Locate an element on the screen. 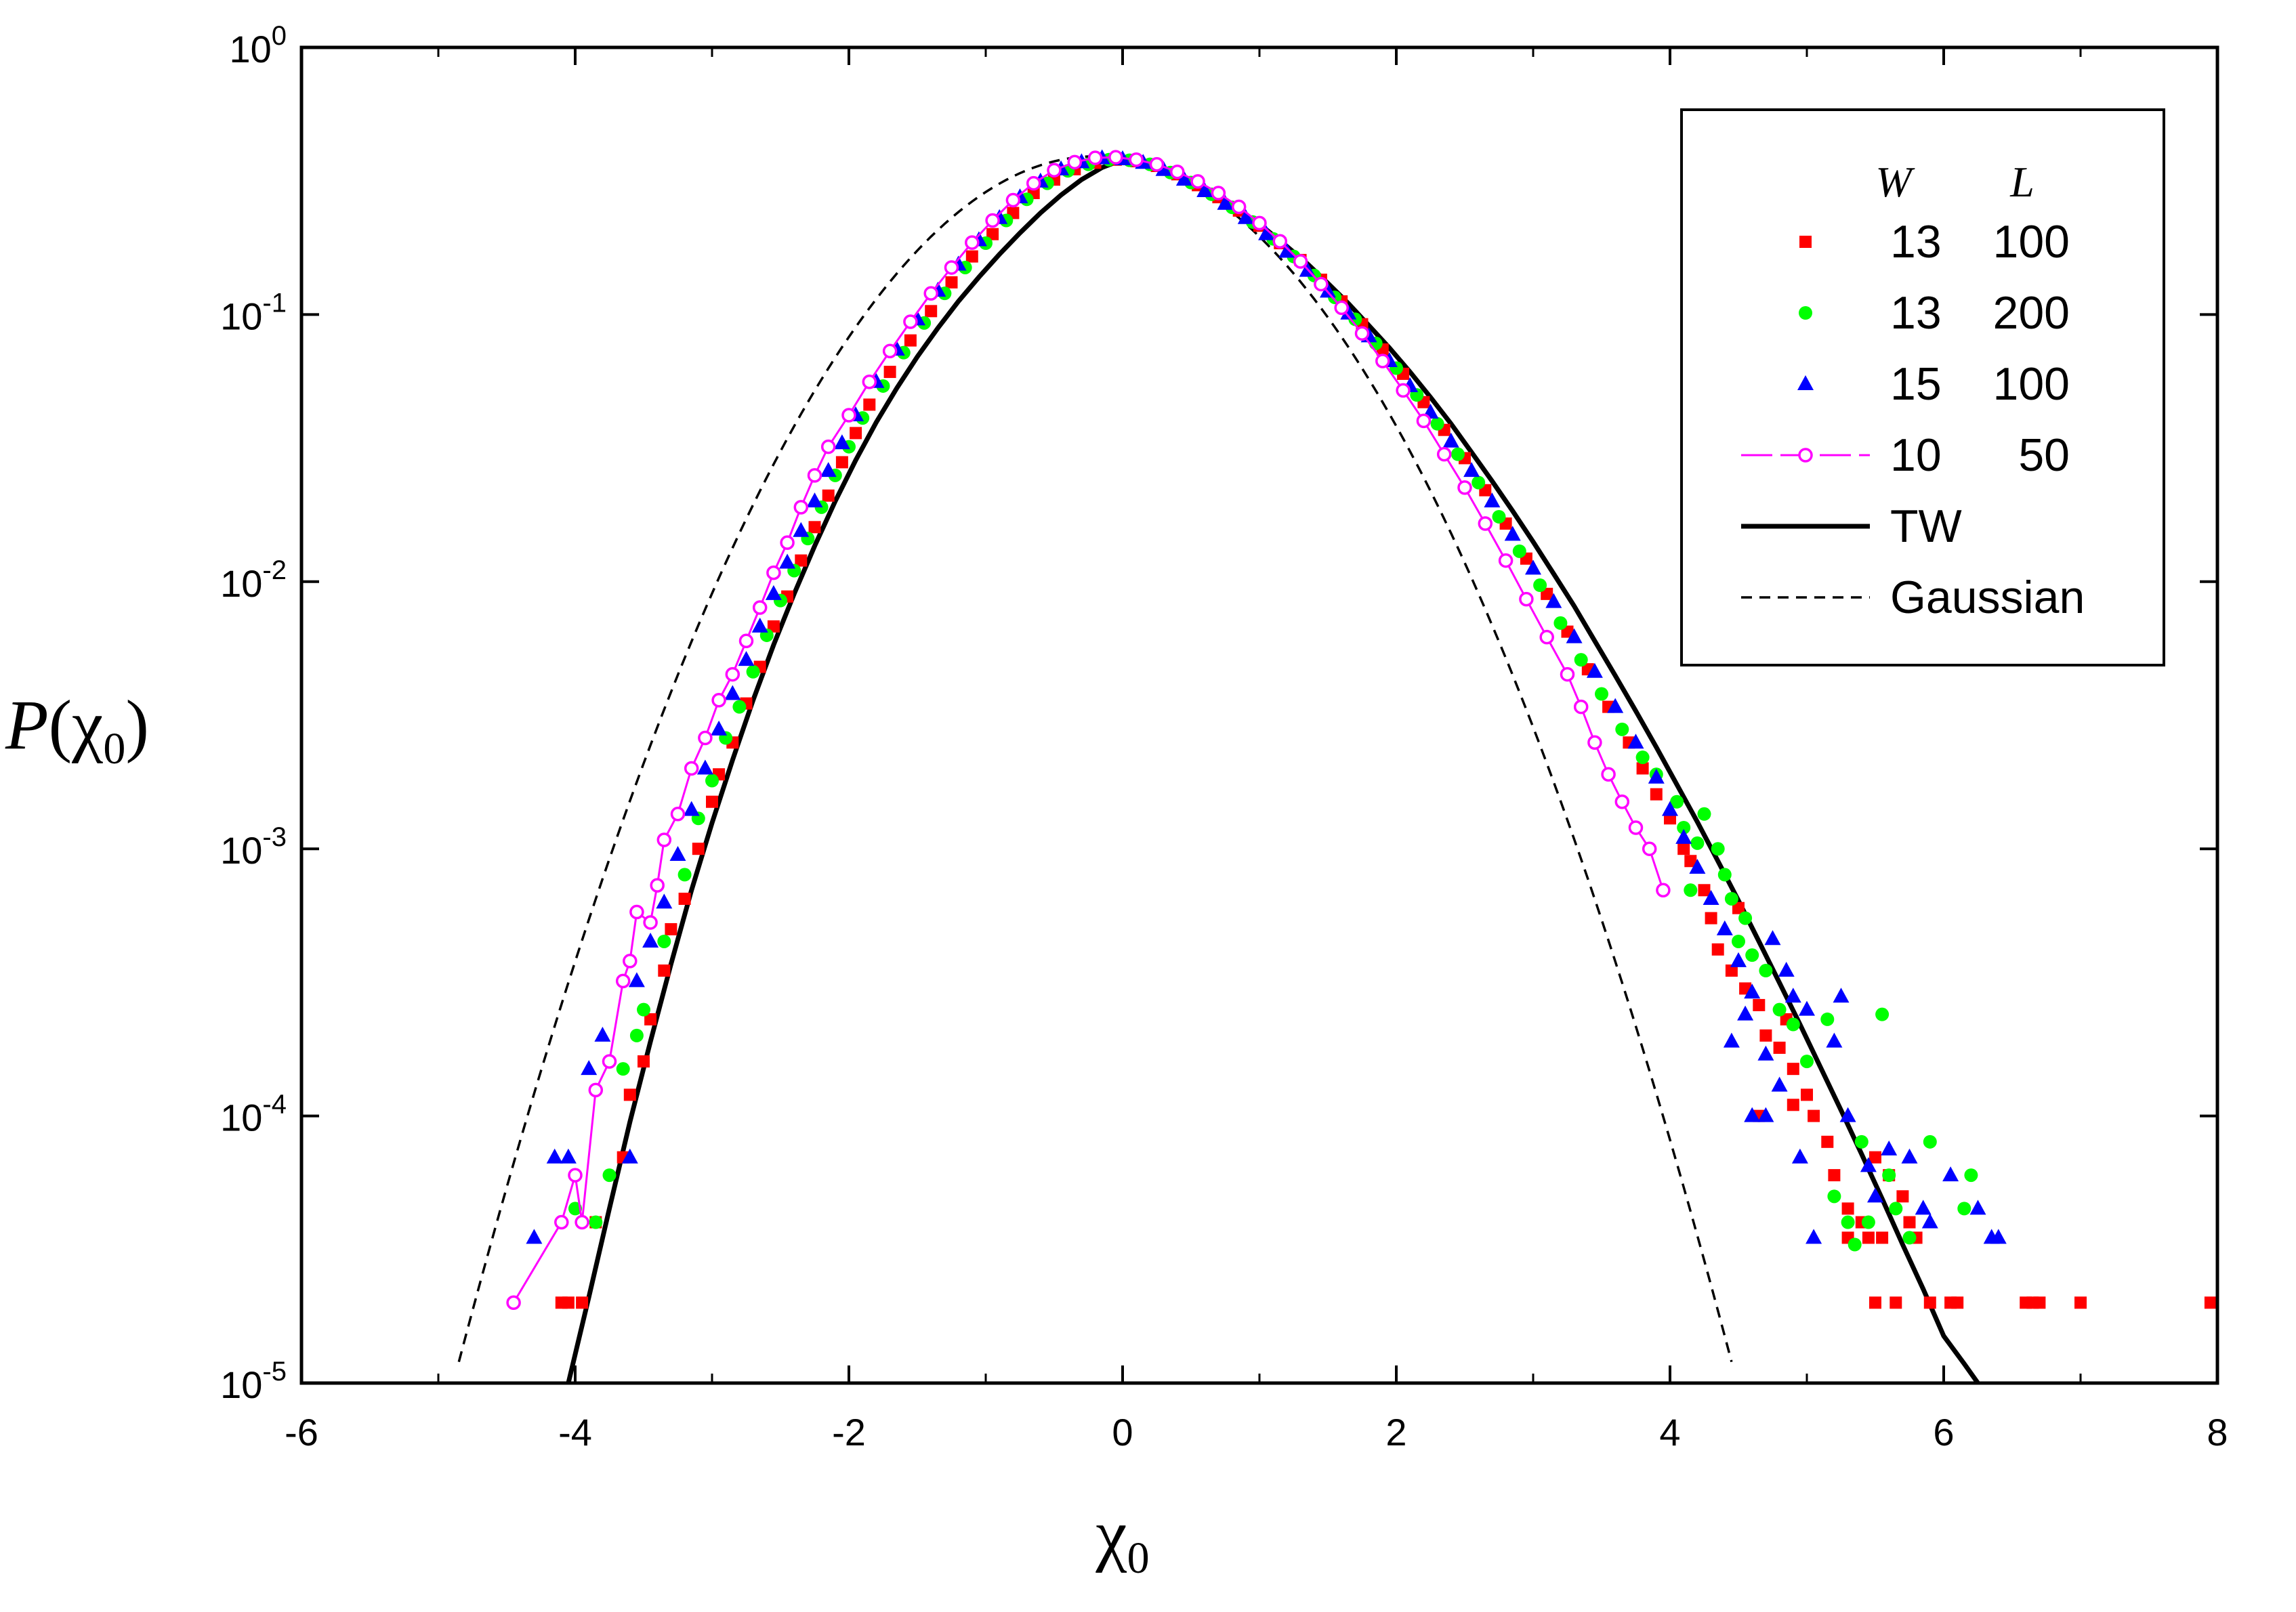 The height and width of the screenshot is (1612, 2296). x-axis-title: χ0 is located at coordinates (1122, 1539).